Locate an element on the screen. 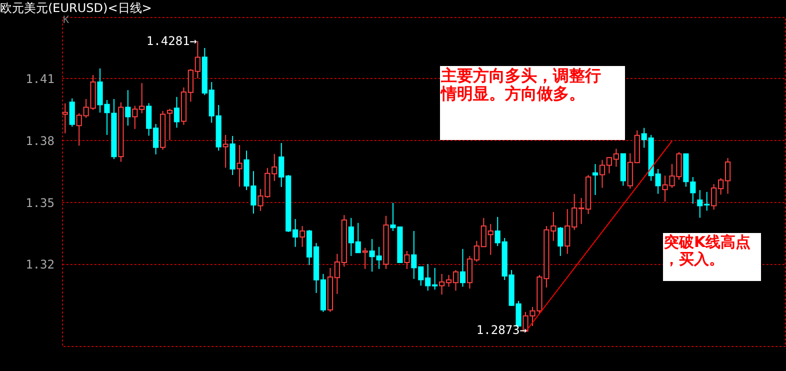 This screenshot has height=371, width=786. annotation: 1.2873→ is located at coordinates (501, 330).